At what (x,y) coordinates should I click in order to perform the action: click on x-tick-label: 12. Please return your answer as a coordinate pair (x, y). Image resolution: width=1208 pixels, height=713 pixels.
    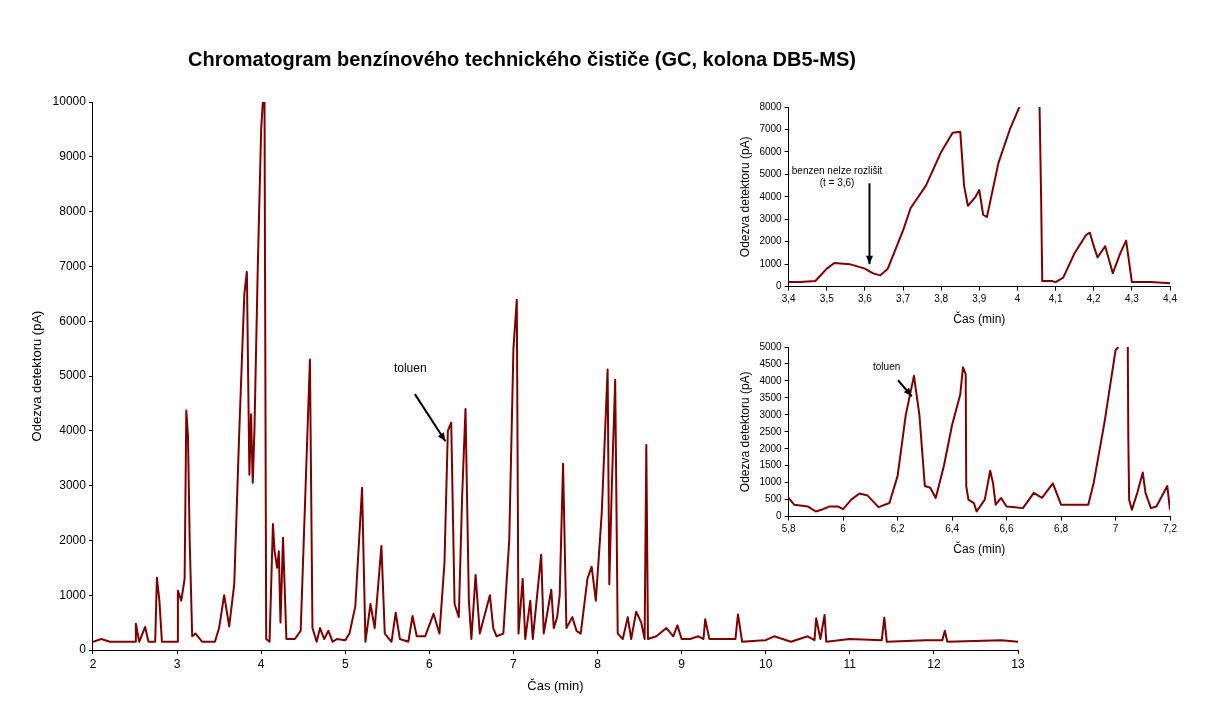
    Looking at the image, I should click on (934, 663).